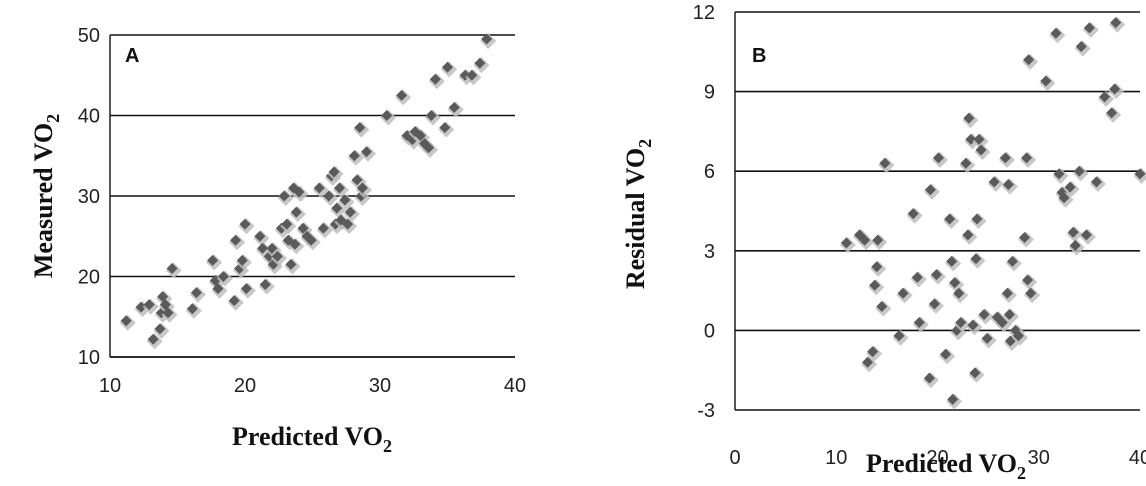 The width and height of the screenshot is (1146, 486). What do you see at coordinates (89, 278) in the screenshot?
I see `a-y-tick-label: 20` at bounding box center [89, 278].